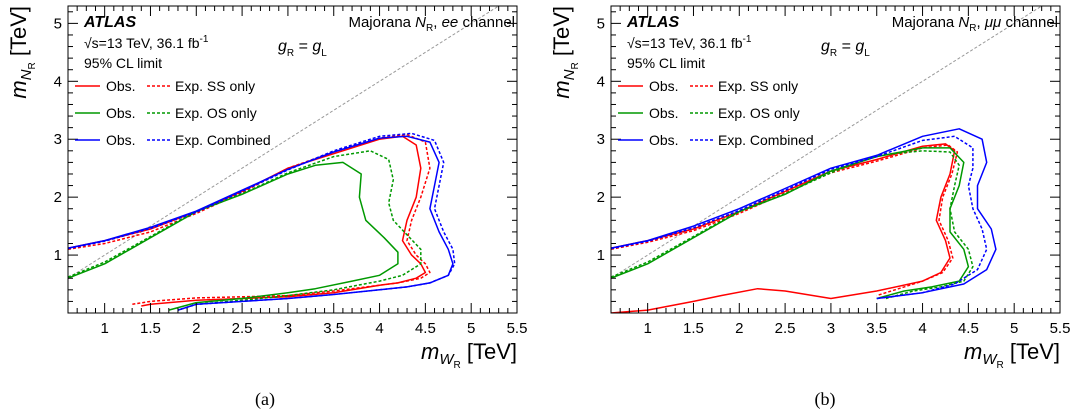  I want to click on x-axis-label-subscript: W, so click(447, 359).